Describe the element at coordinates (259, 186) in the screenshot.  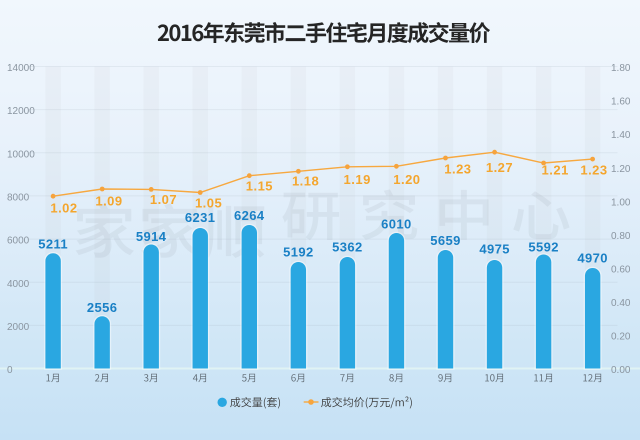
I see `svg-text: 1.15` at that location.